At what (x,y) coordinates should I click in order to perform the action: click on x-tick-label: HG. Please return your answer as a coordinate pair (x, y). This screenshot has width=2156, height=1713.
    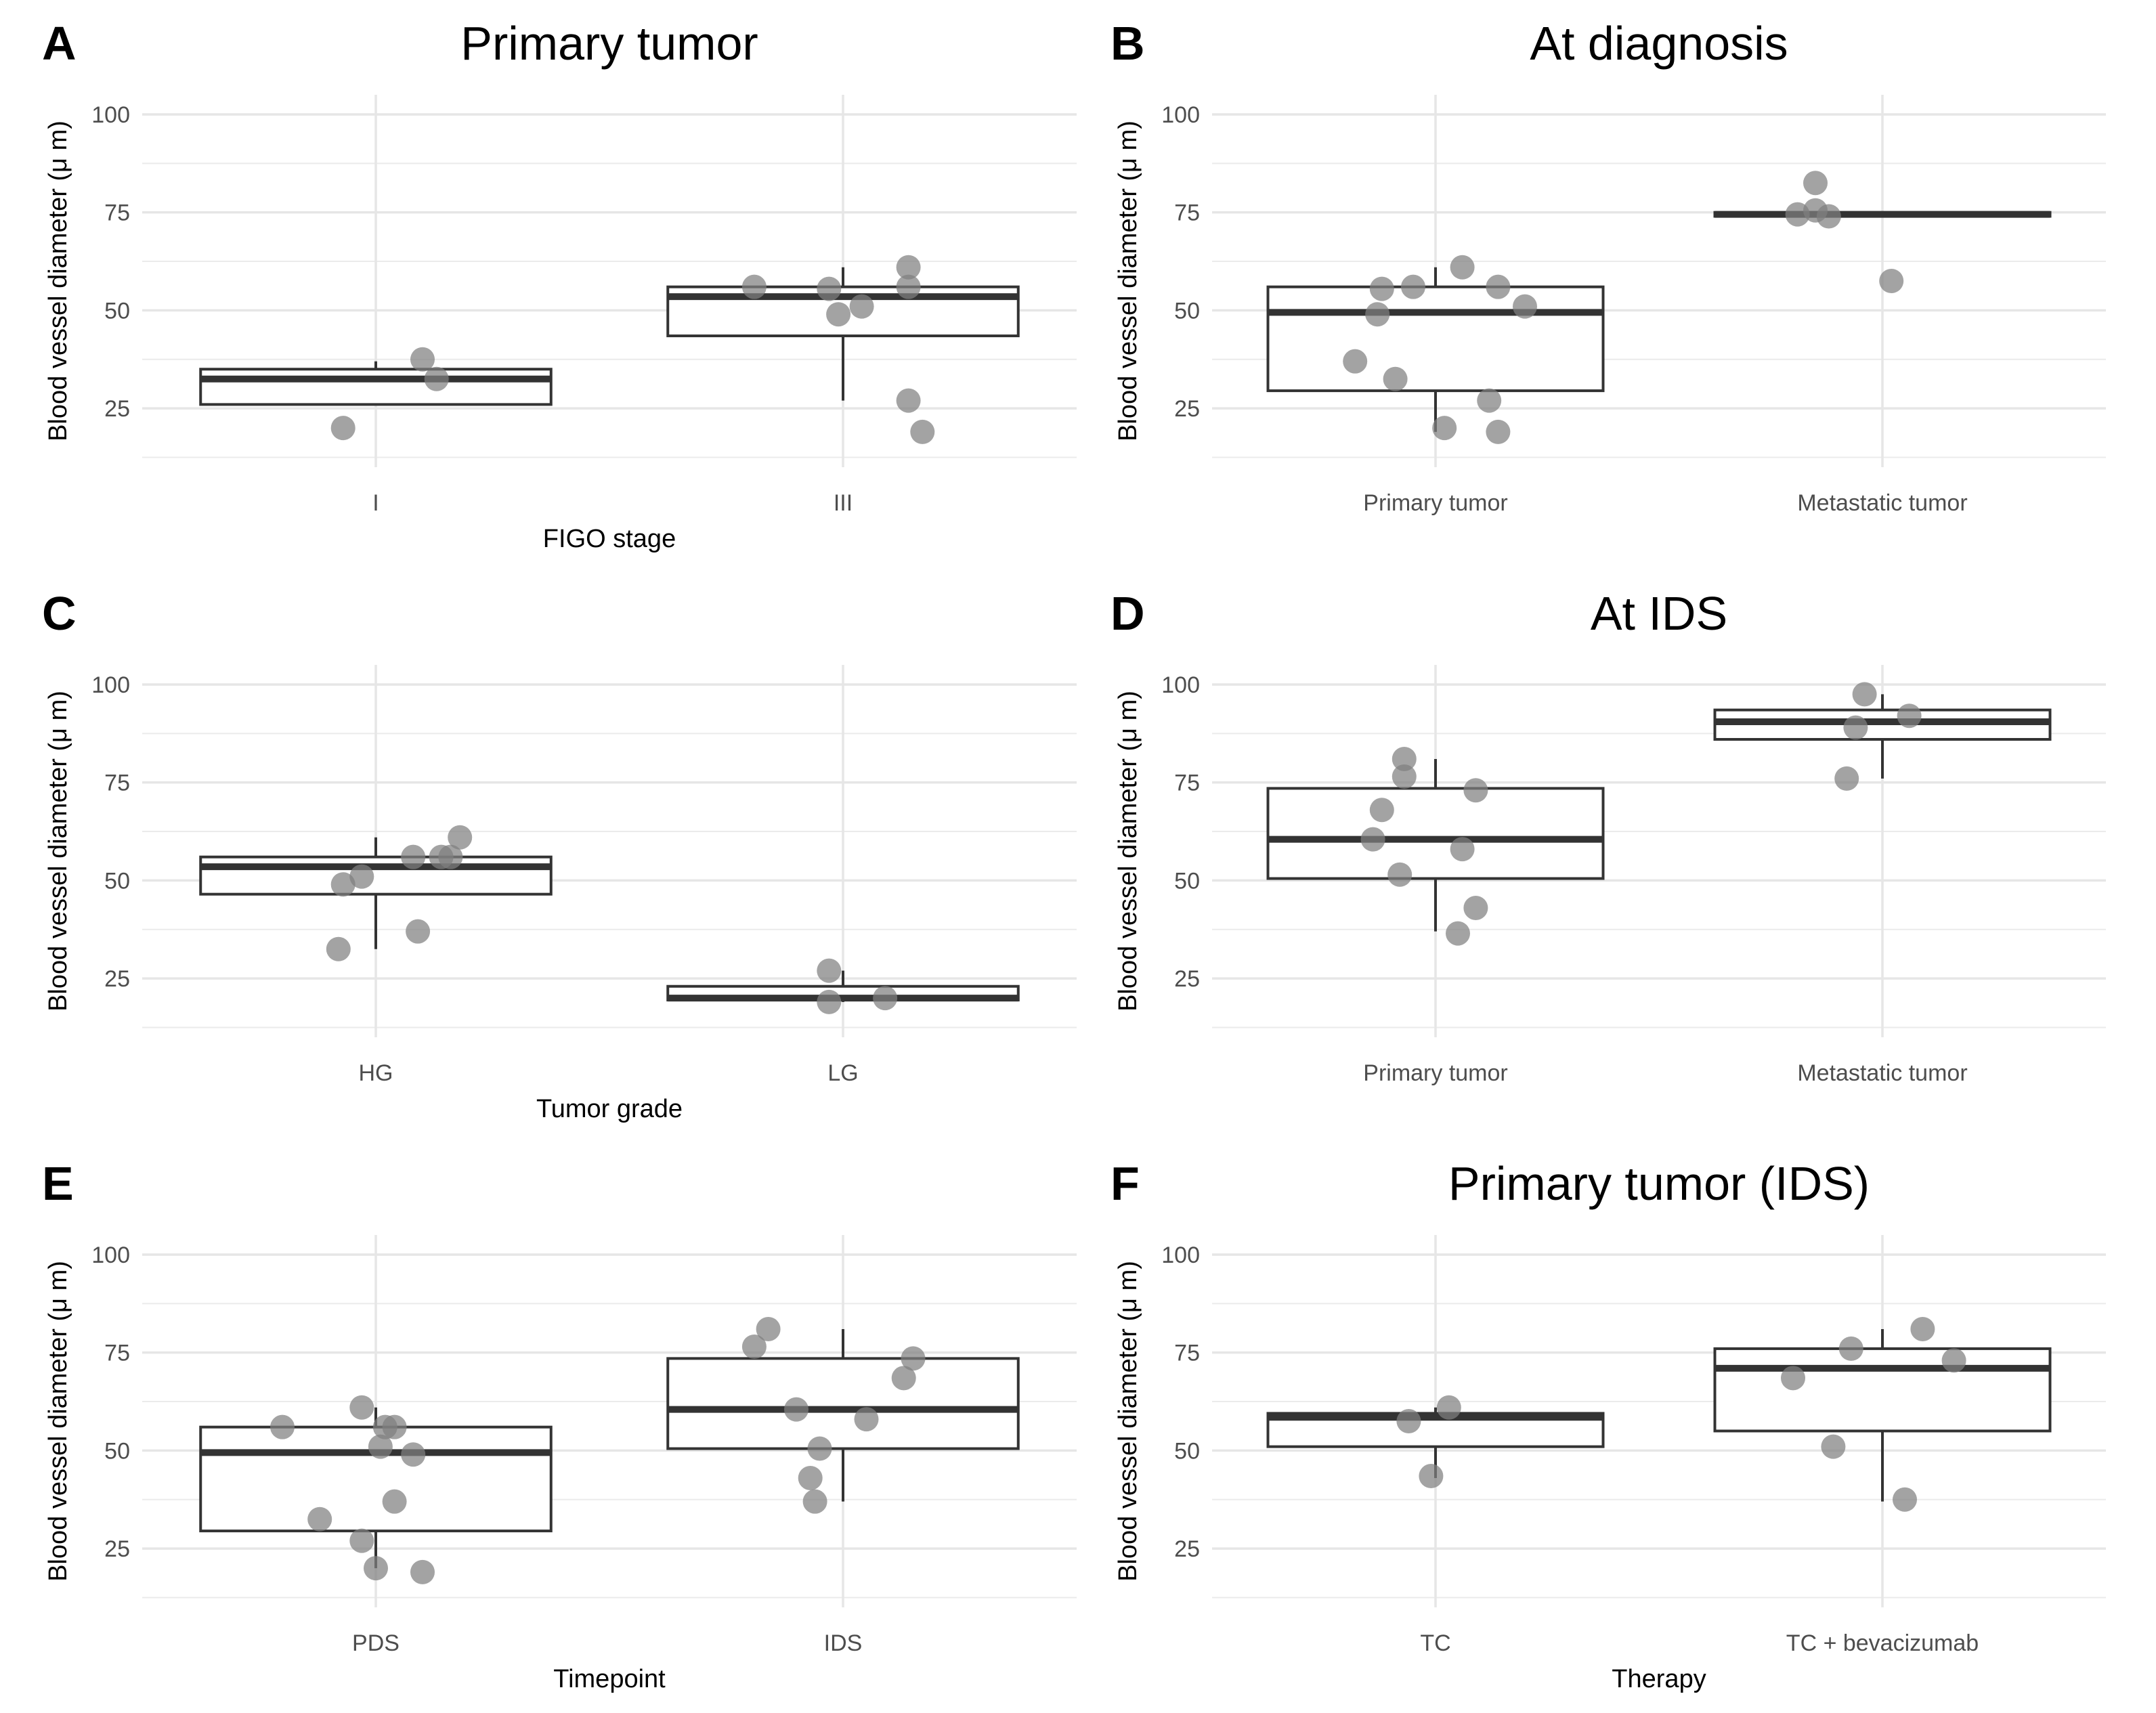
    Looking at the image, I should click on (376, 1073).